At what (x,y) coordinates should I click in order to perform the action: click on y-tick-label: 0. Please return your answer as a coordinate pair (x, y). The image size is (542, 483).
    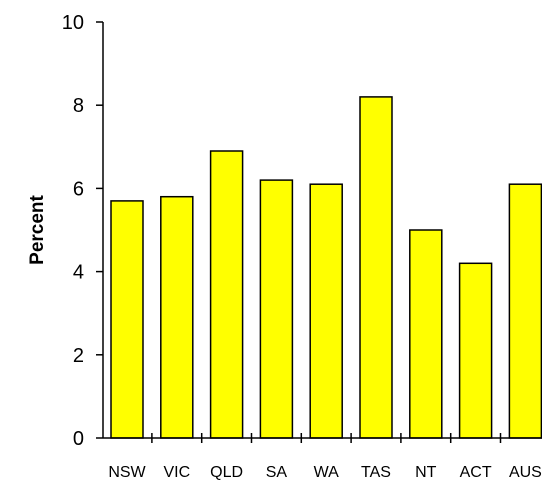
    Looking at the image, I should click on (78, 439).